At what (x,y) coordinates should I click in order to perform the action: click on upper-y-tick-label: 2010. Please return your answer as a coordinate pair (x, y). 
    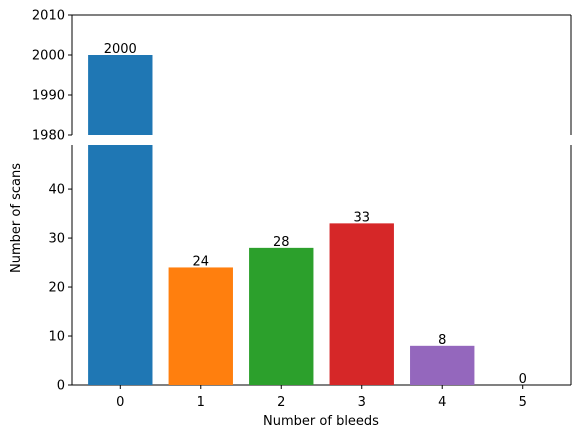
    Looking at the image, I should click on (48, 16).